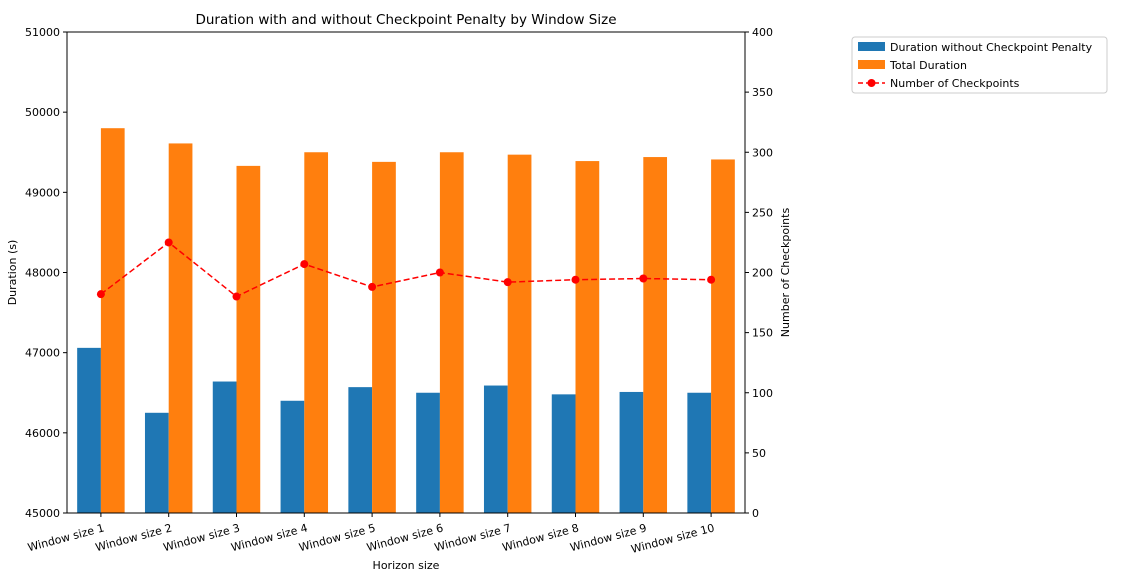 The width and height of the screenshot is (1140, 577). Describe the element at coordinates (42, 433) in the screenshot. I see `y-tick-label: 46000` at that location.